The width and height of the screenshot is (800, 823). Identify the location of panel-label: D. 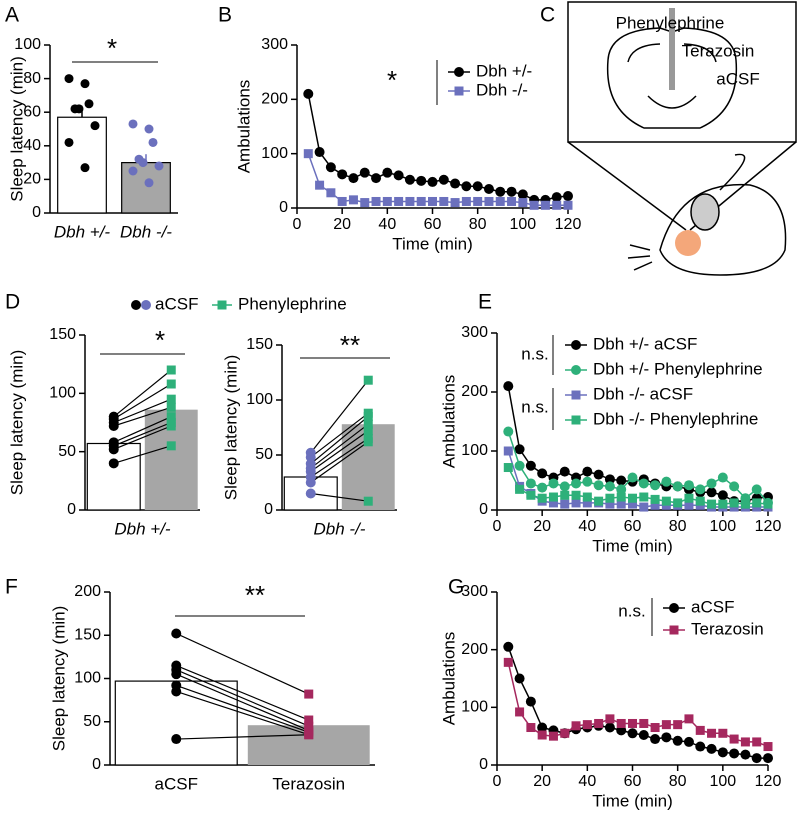
(12, 302).